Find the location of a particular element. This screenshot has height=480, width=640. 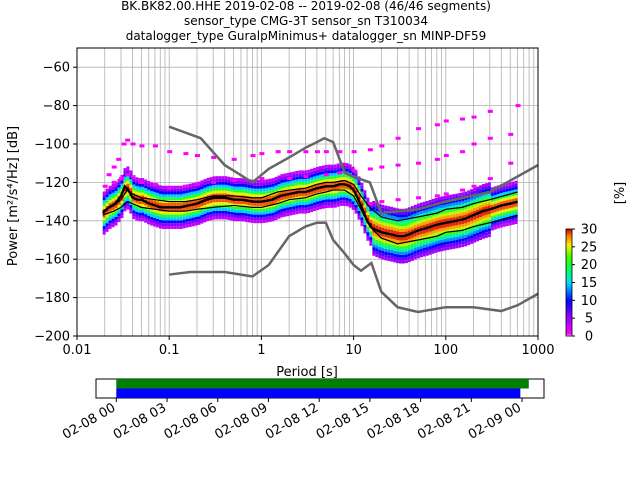

time-tick-label: 02-08 00 is located at coordinates (89, 421).